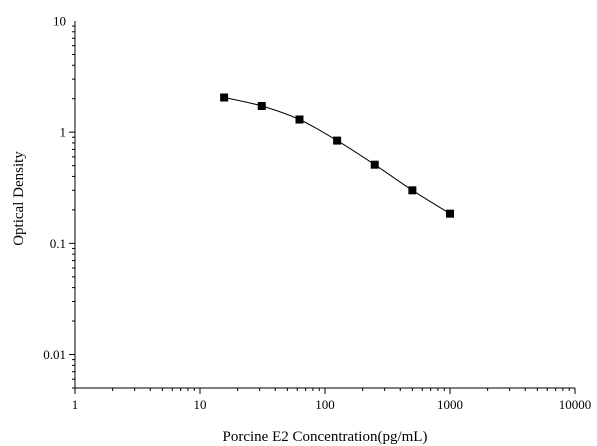 This screenshot has height=446, width=597. What do you see at coordinates (54, 354) in the screenshot?
I see `y-tick-label: 0.01` at bounding box center [54, 354].